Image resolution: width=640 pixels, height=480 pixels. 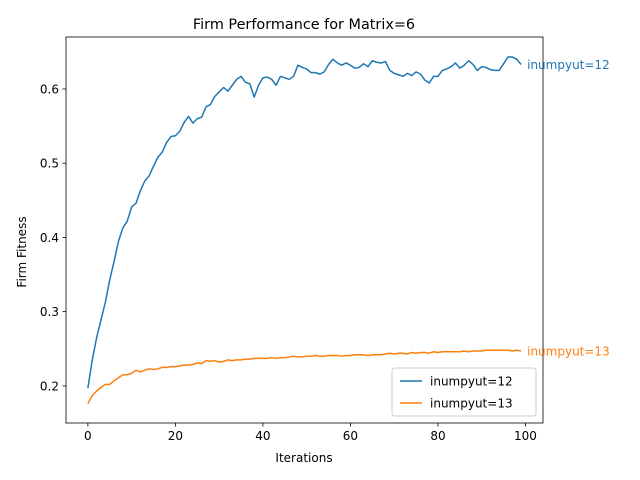 What do you see at coordinates (525, 436) in the screenshot?
I see `x-tick-label-5: 100` at bounding box center [525, 436].